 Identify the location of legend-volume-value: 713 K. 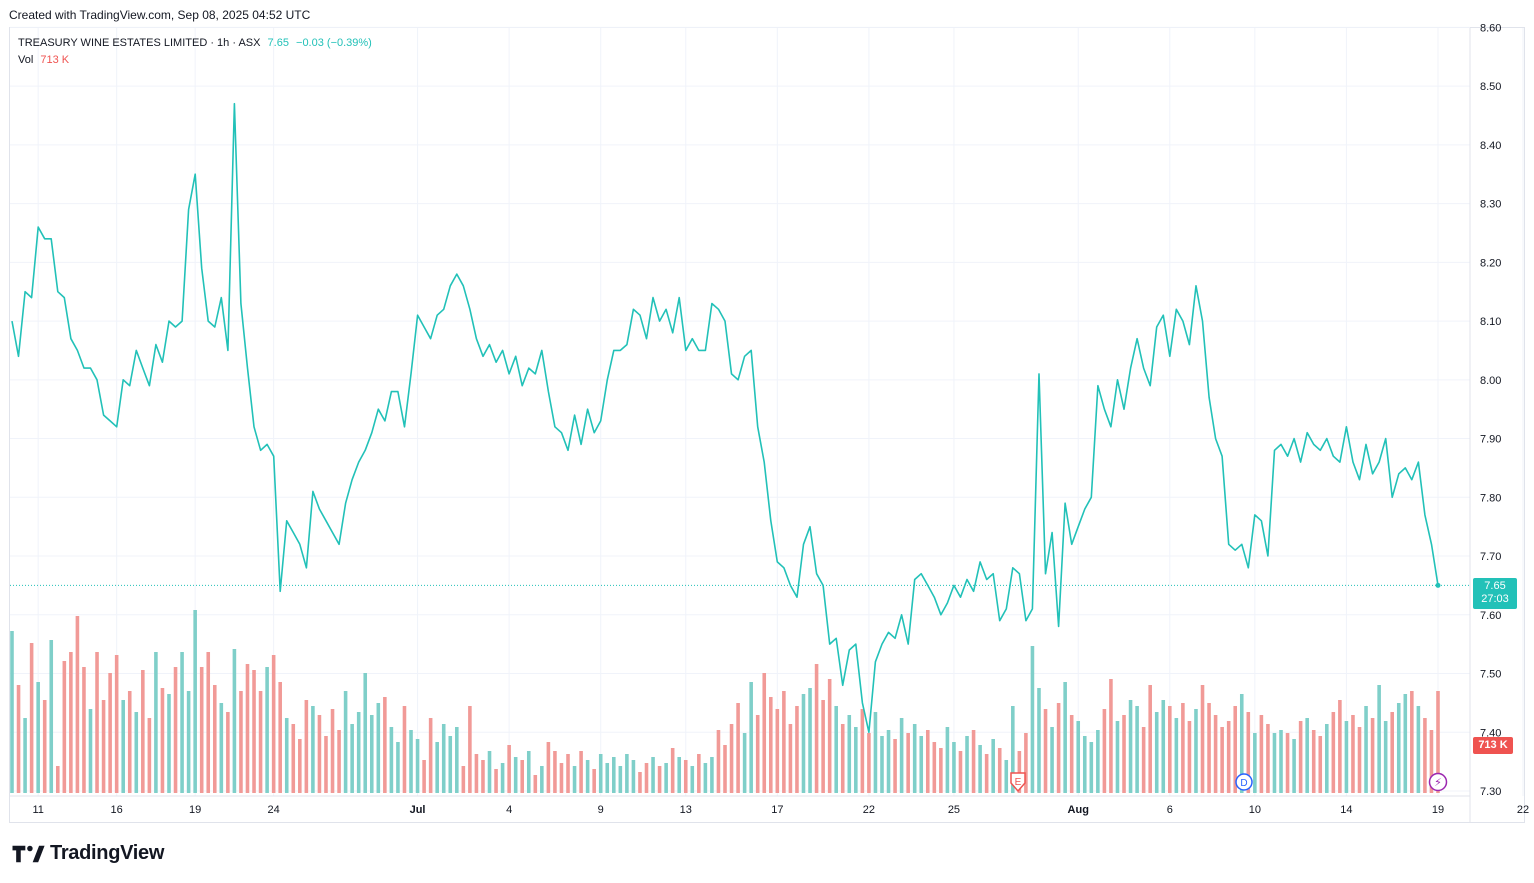
(55, 60).